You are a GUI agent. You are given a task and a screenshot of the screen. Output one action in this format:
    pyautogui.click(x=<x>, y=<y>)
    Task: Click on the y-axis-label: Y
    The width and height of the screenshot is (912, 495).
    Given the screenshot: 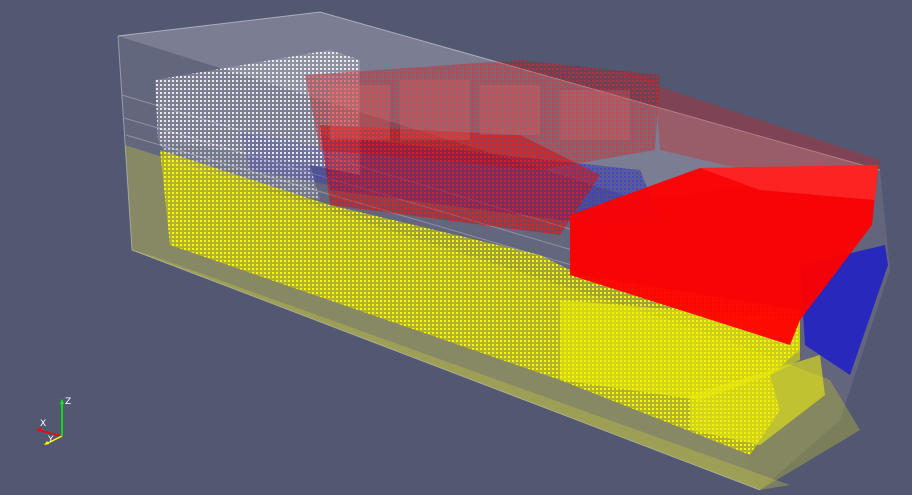 What is the action you would take?
    pyautogui.click(x=50, y=440)
    